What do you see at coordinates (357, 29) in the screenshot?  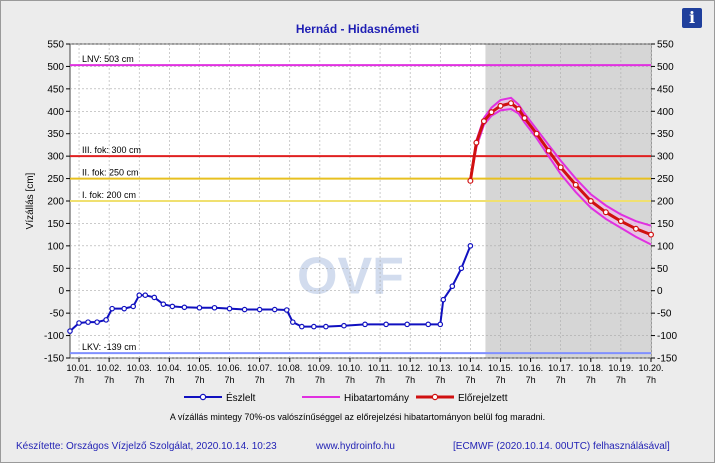 I see `chart-title: Hernád - Hidasnémeti` at bounding box center [357, 29].